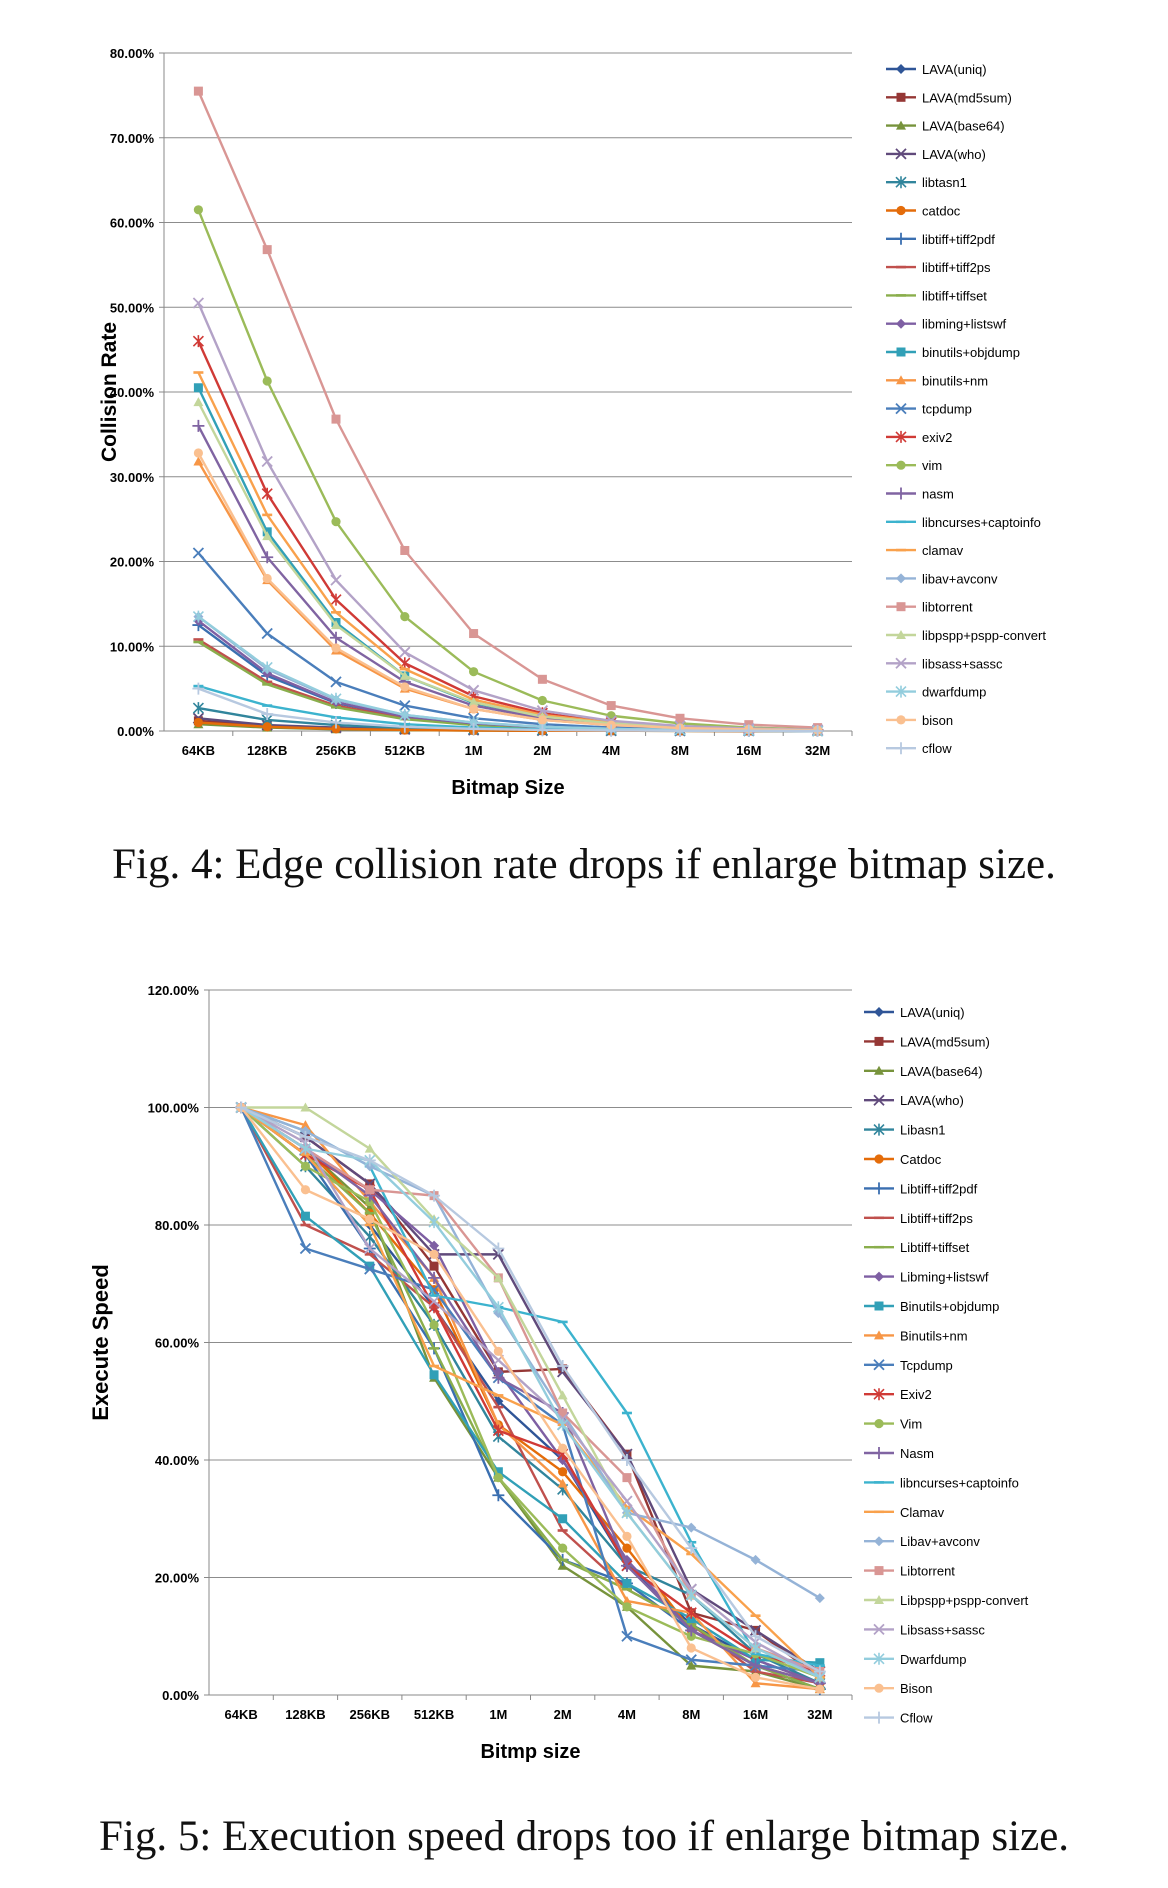 This screenshot has width=1168, height=1888. What do you see at coordinates (941, 1071) in the screenshot?
I see `legend-label: LAVA(base64)` at bounding box center [941, 1071].